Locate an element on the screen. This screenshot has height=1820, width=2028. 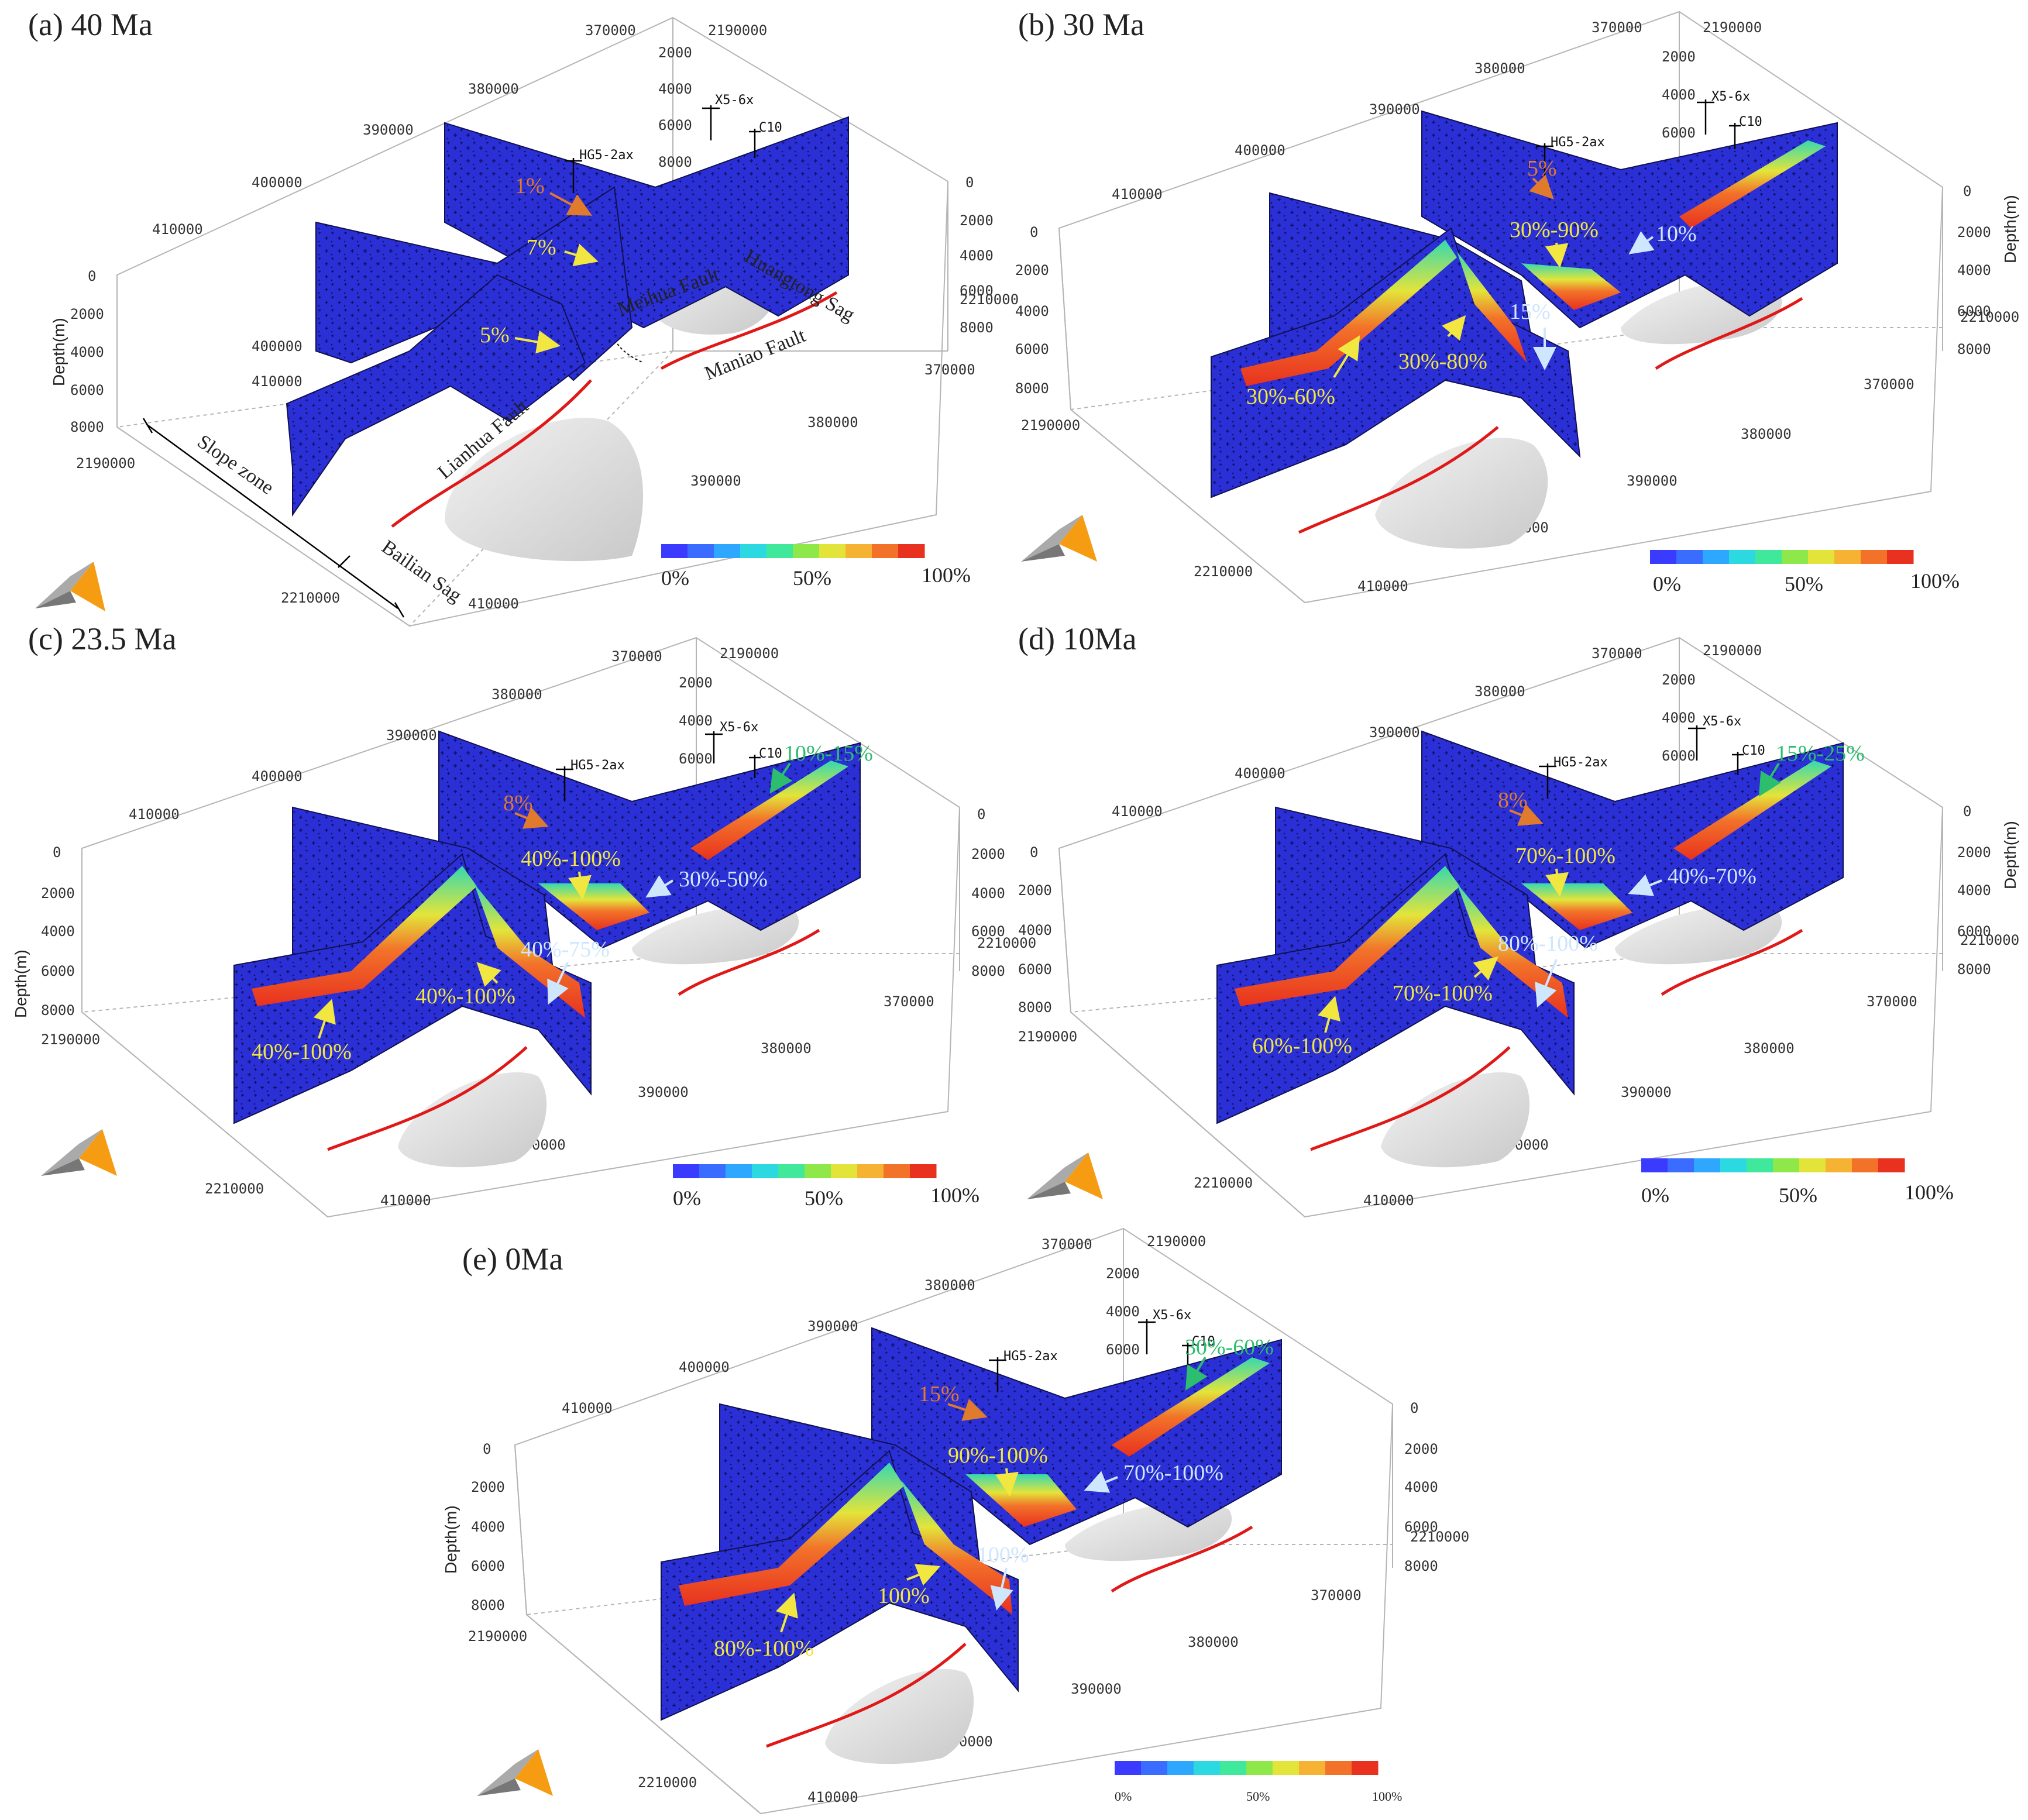
maniao-fault-line is located at coordinates (749, 330).